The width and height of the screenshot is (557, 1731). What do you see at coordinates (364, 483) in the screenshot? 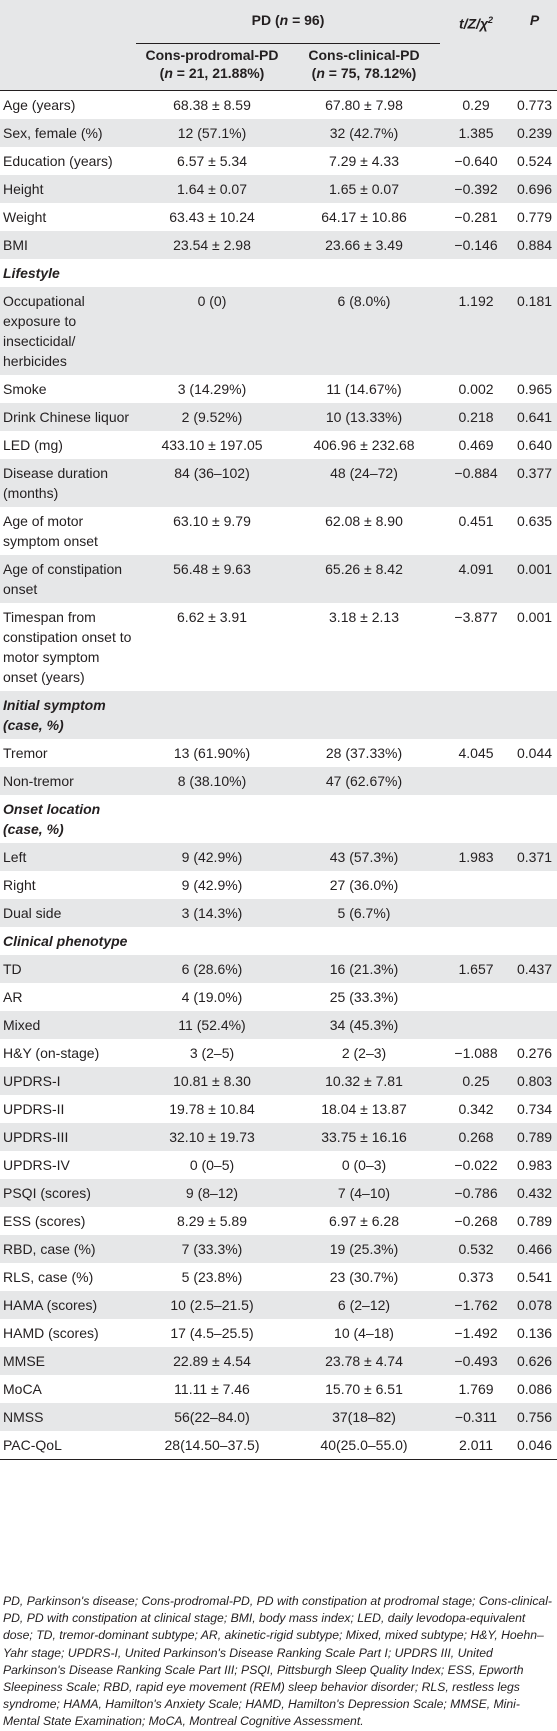
I see `group2-value: 48 (24–72)` at bounding box center [364, 483].